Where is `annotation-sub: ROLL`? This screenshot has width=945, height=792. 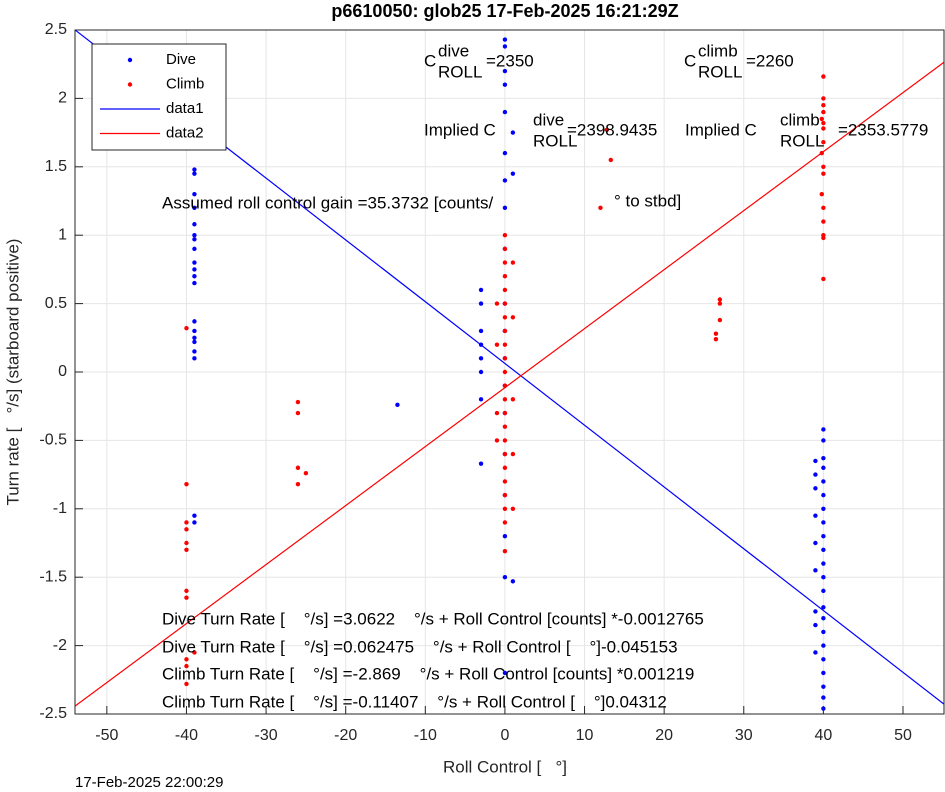 annotation-sub: ROLL is located at coordinates (555, 140).